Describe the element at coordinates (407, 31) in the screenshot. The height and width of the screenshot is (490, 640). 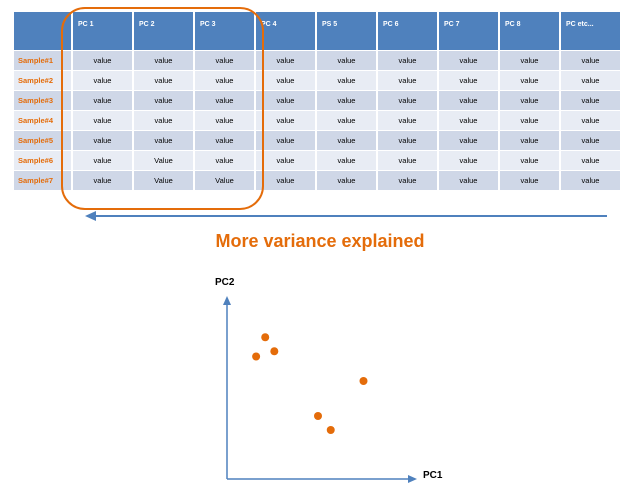
I see `header-pc6: PC 6` at that location.